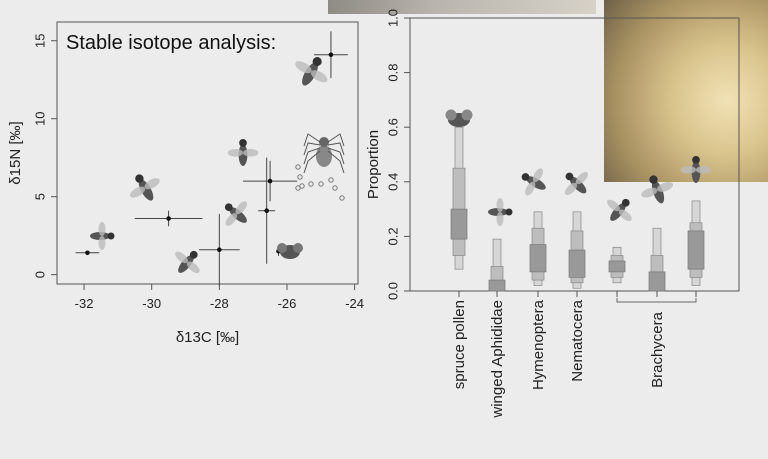 The width and height of the screenshot is (768, 459). Describe the element at coordinates (538, 344) in the screenshot. I see `x-category-label: Hymenoptera` at that location.